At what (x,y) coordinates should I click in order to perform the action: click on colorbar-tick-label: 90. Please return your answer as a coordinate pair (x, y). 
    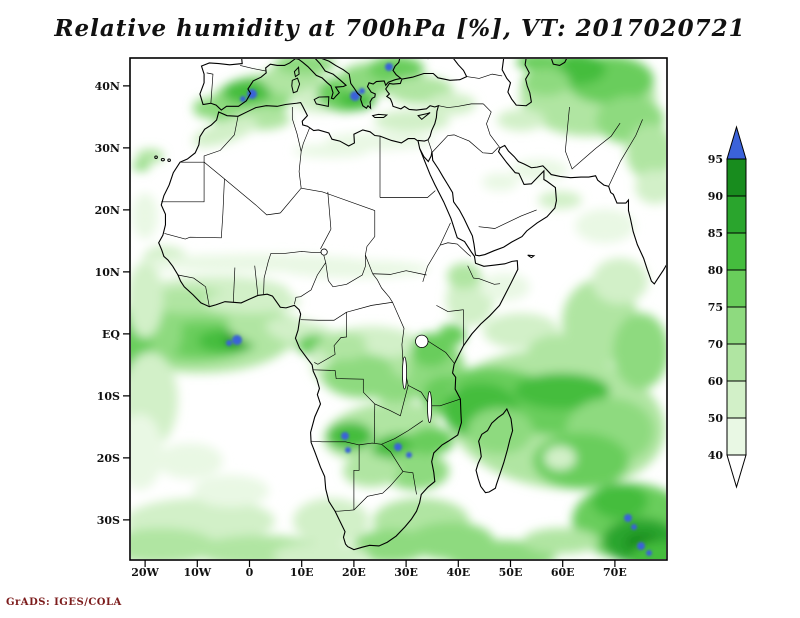
    Looking at the image, I should click on (715, 196).